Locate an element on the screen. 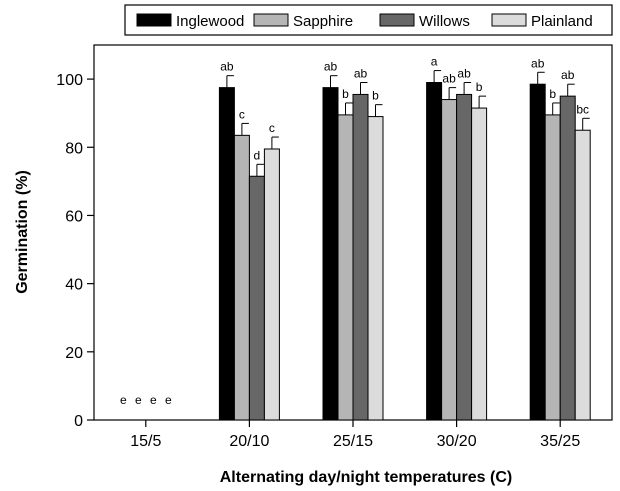  y-tick-label: 20 is located at coordinates (74, 353).